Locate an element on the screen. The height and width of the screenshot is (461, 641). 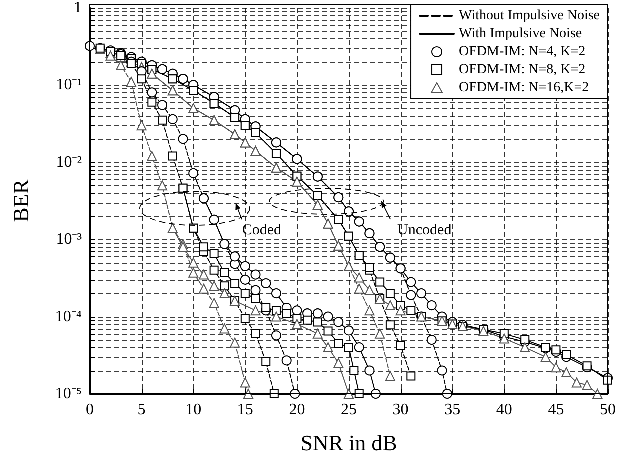
y-axis-title: BER is located at coordinates (21, 200).